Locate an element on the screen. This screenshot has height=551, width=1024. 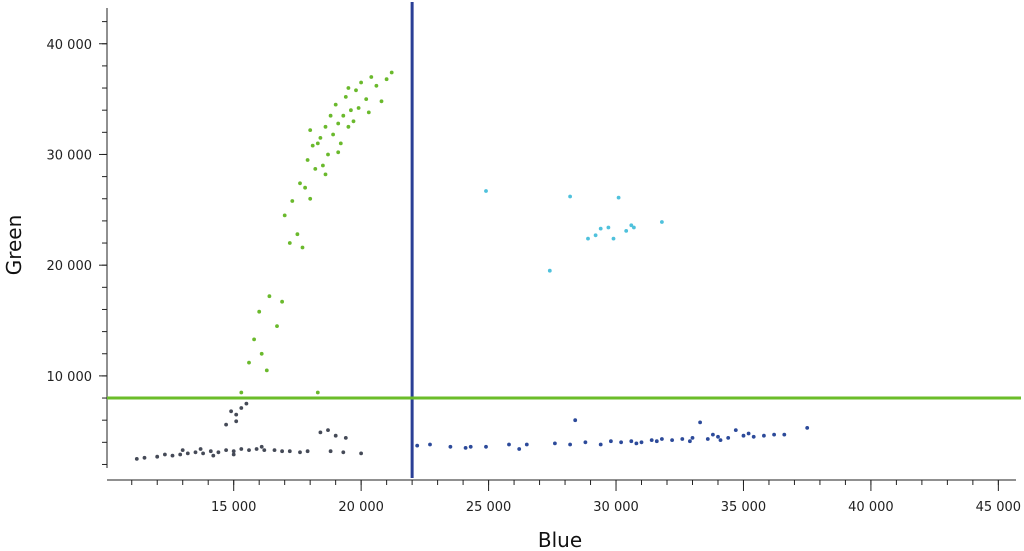
x-axis-title: Blue is located at coordinates (560, 539).